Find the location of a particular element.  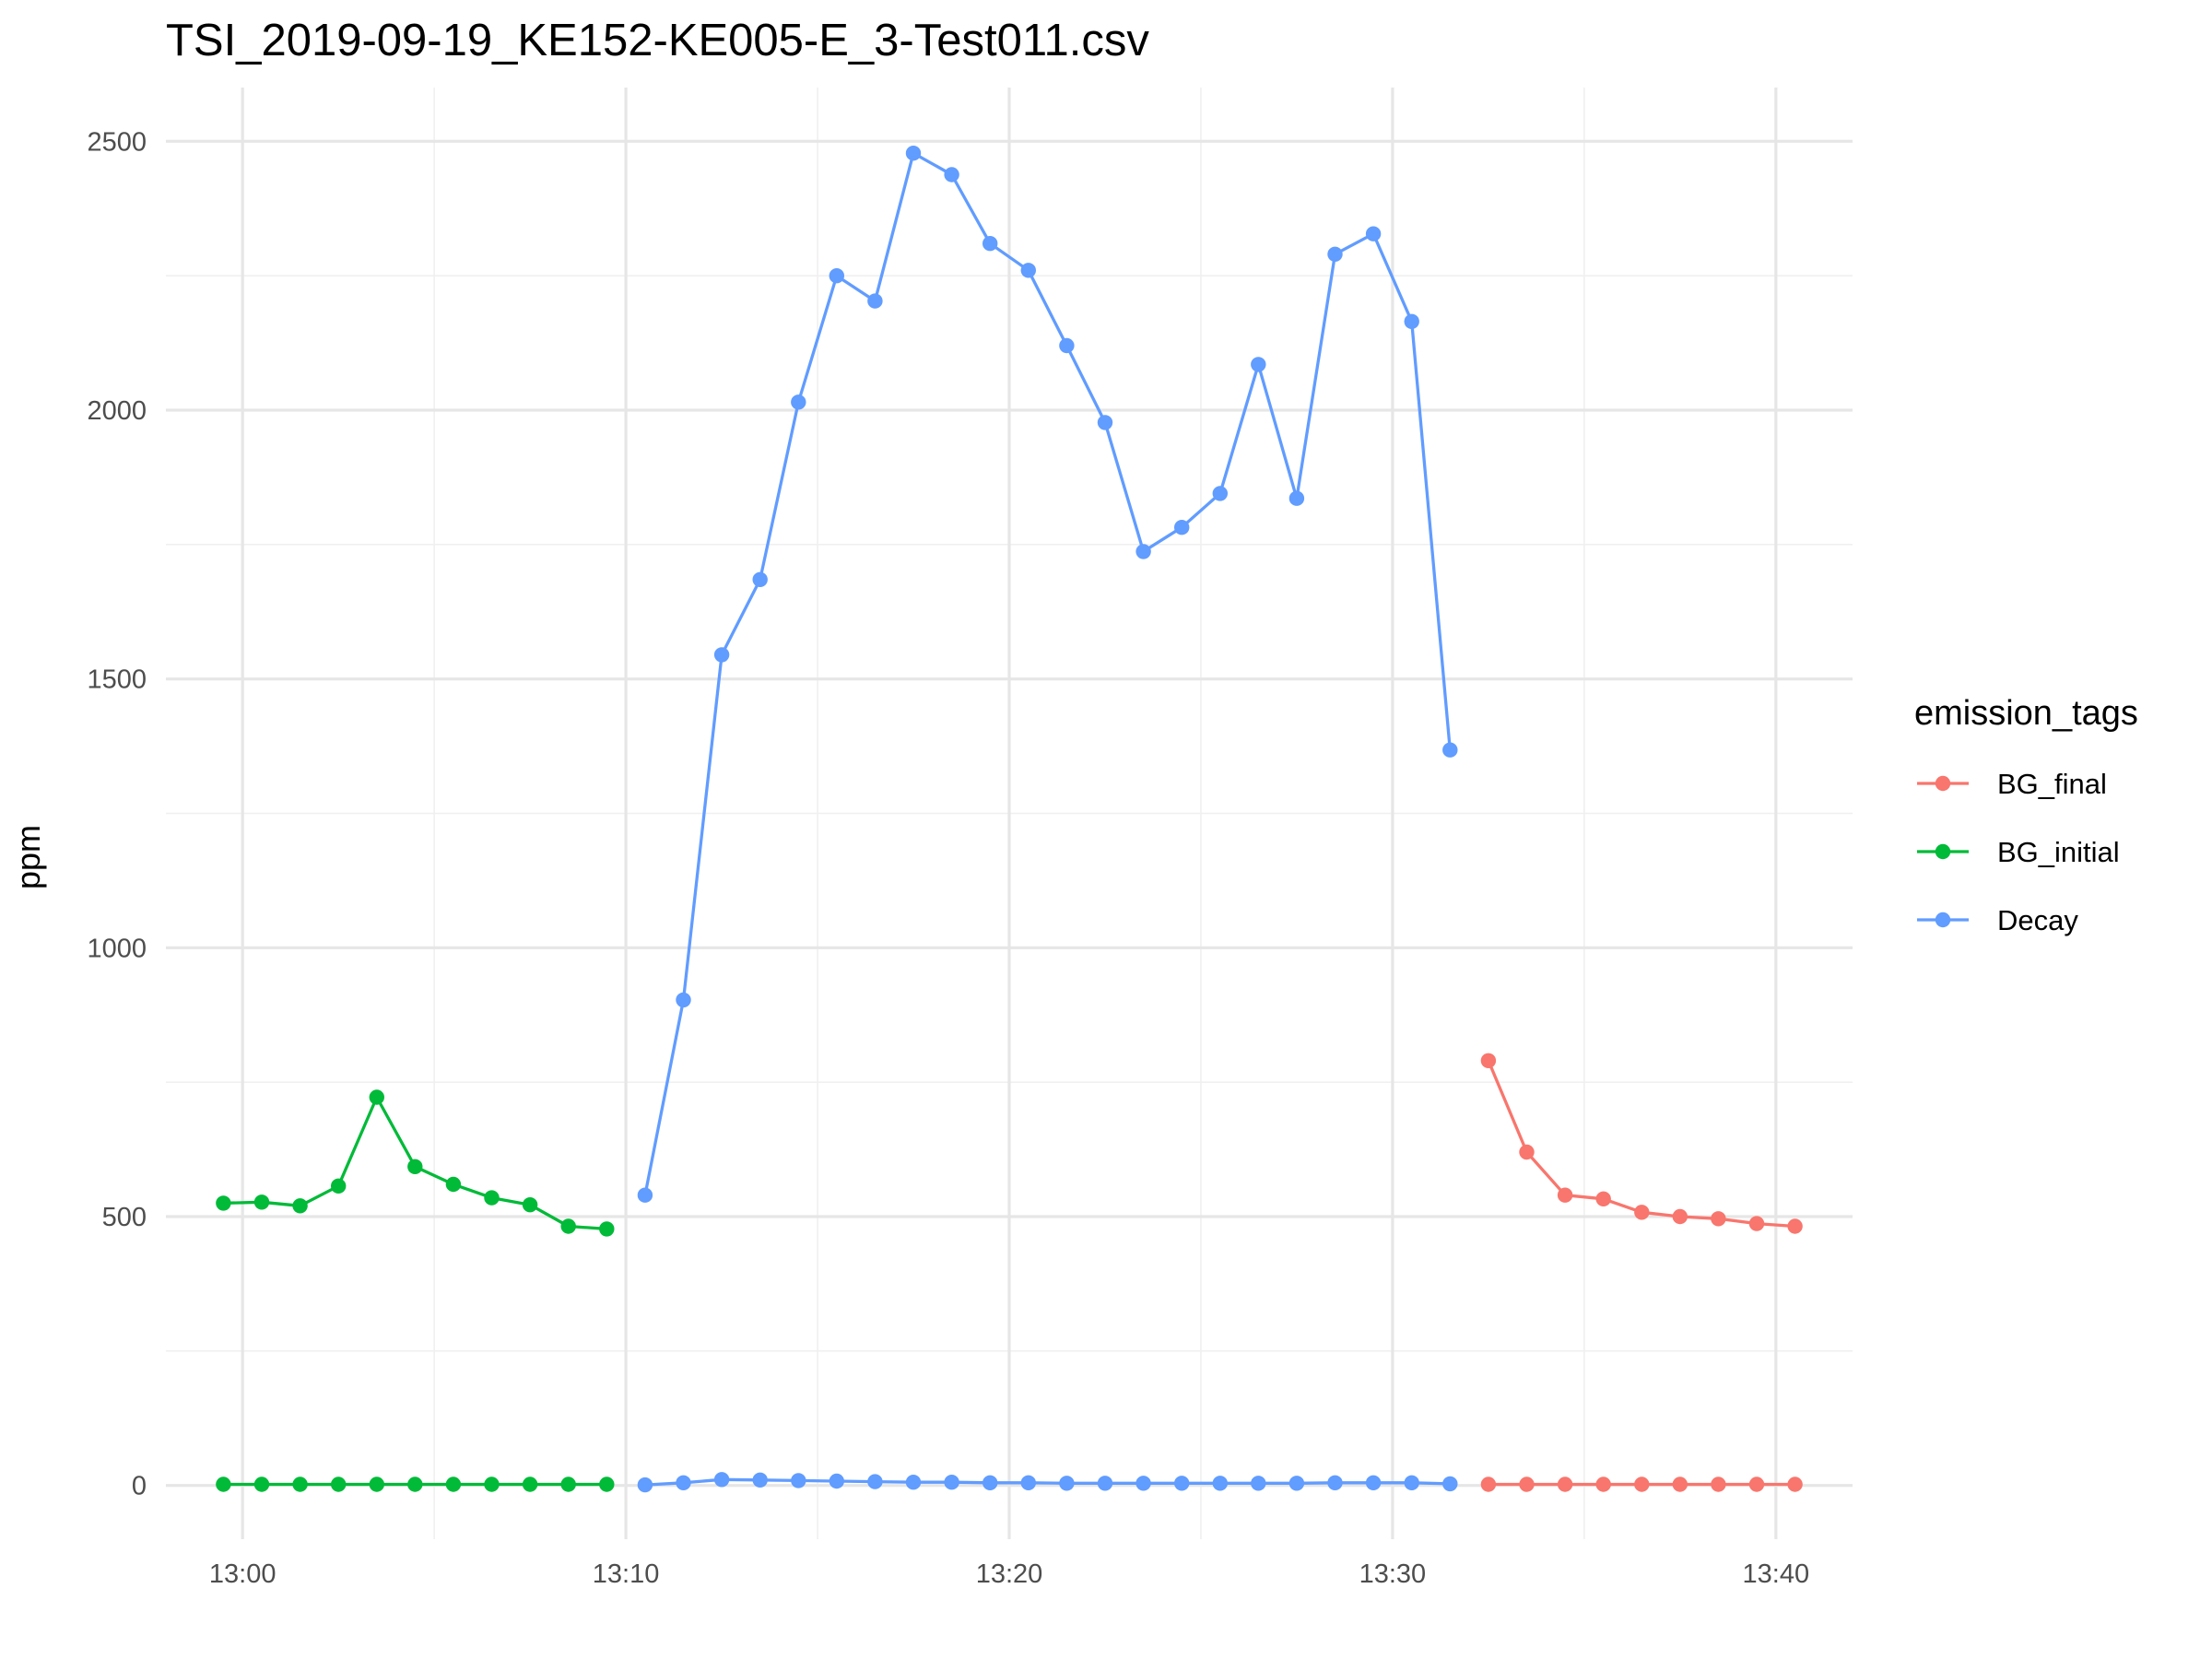

series-line-bg-final is located at coordinates (1641, 1144).